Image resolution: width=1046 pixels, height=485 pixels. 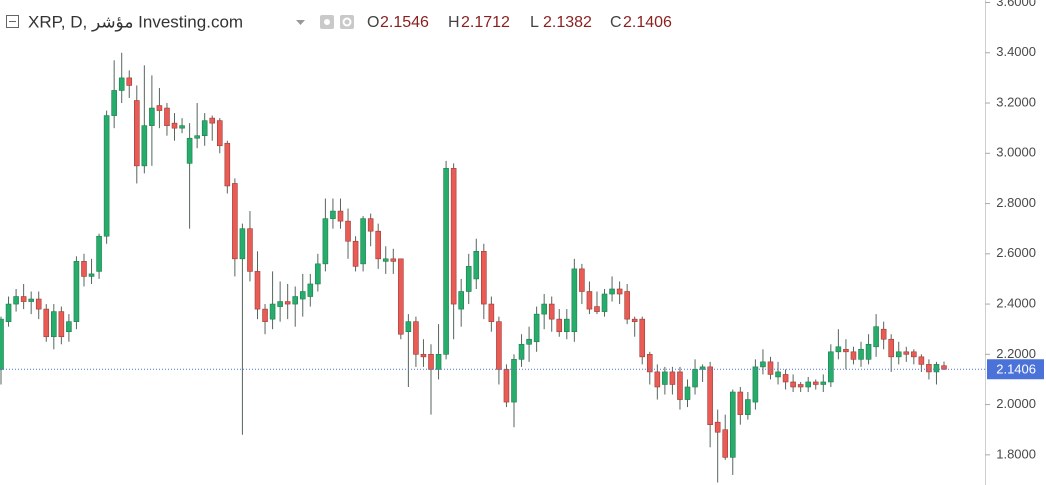 I want to click on y-tick-label: 3.6000, so click(x=1016, y=4).